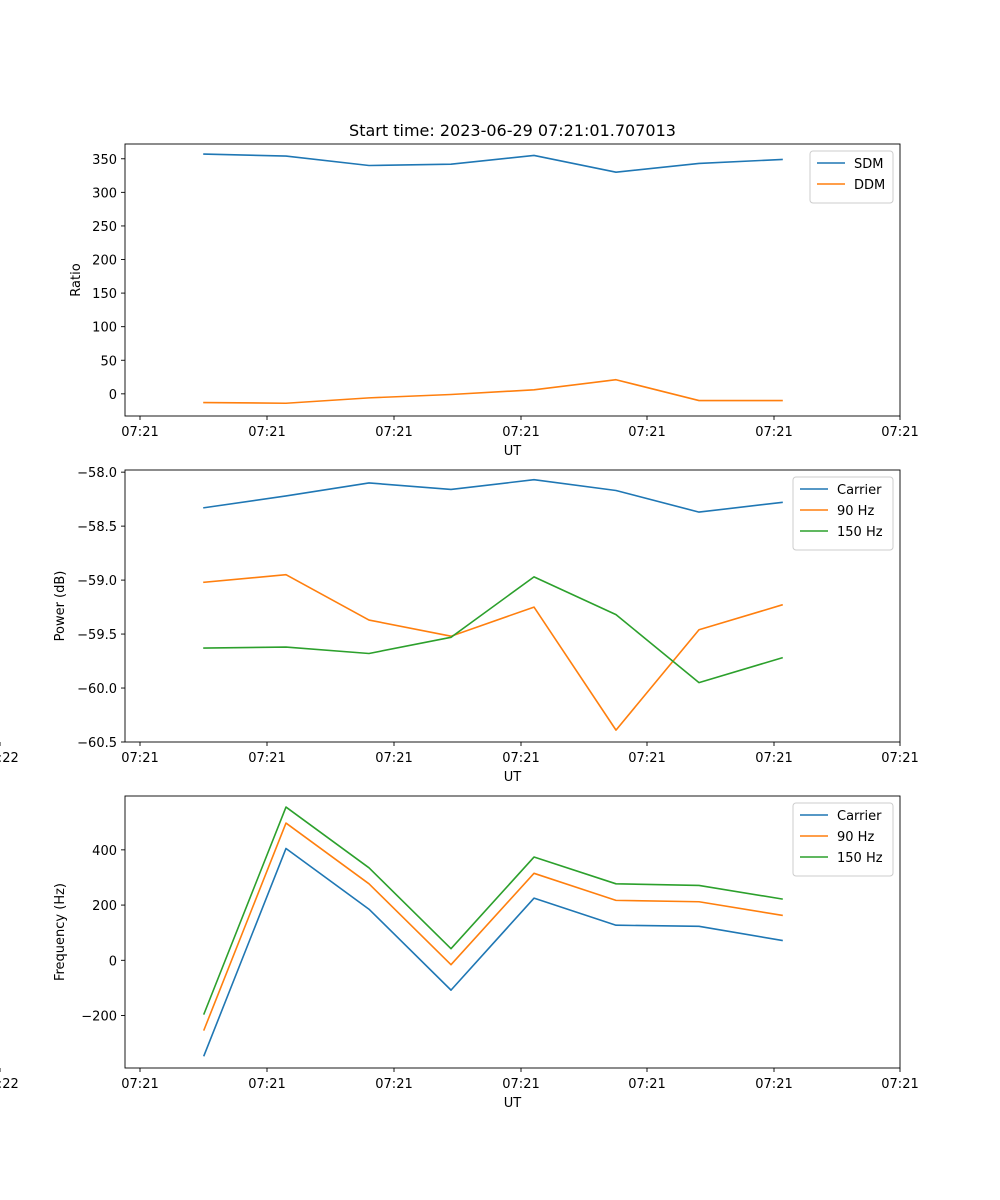  What do you see at coordinates (855, 837) in the screenshot?
I see `chart-3-legend-label: 90 Hz` at bounding box center [855, 837].